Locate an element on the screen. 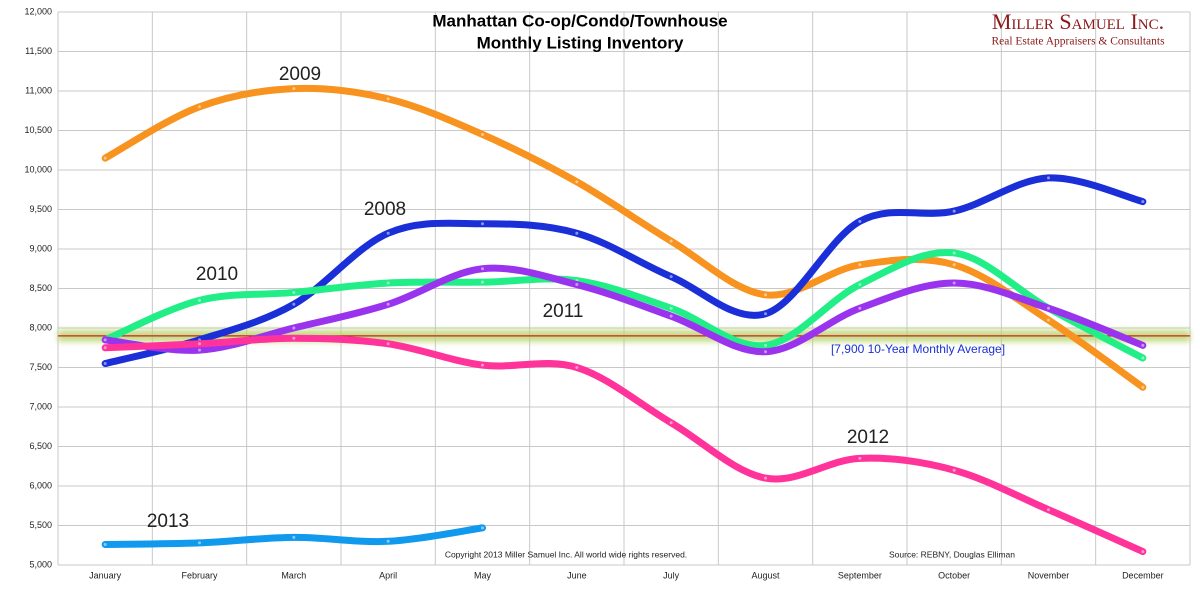  y-tick-label: 5,500 is located at coordinates (40, 525).